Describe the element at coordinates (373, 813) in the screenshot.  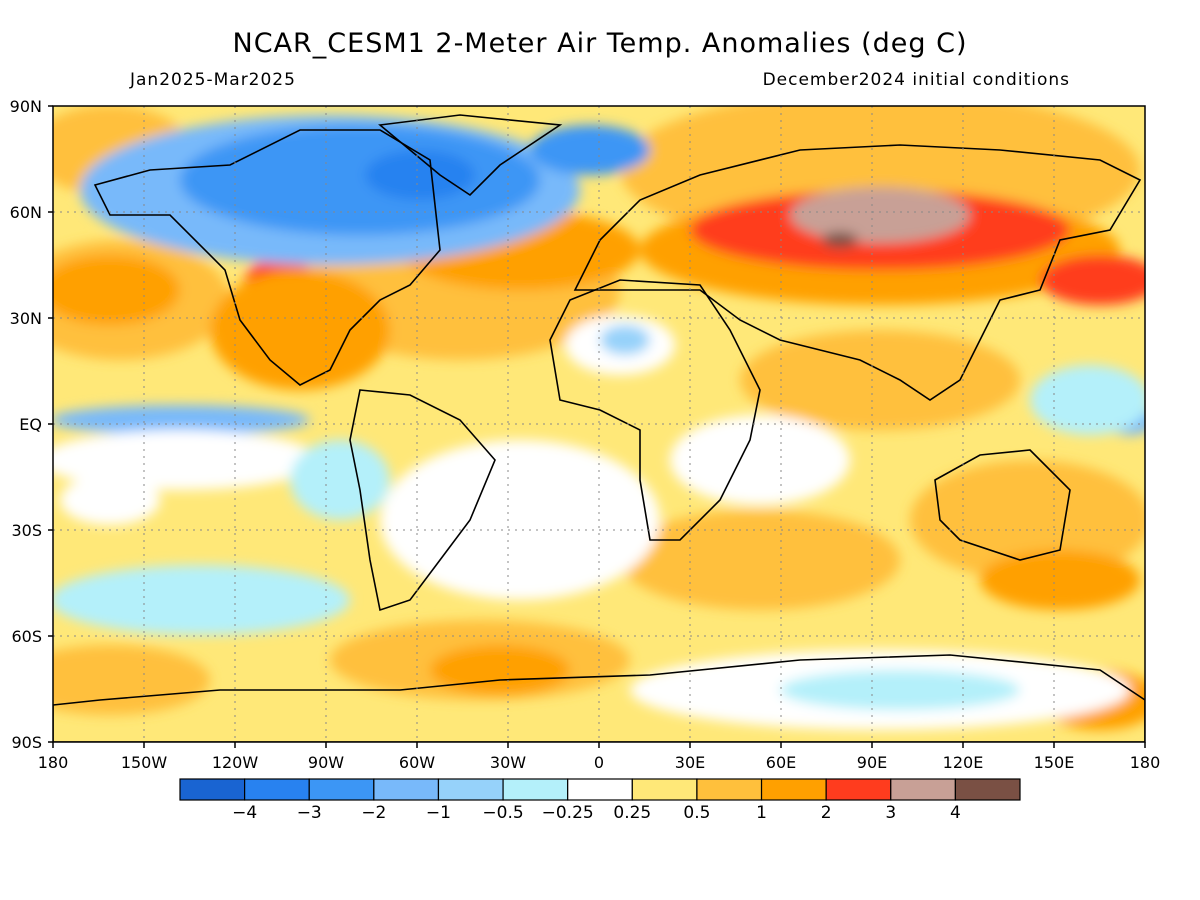
I see `legend-label: −2` at that location.